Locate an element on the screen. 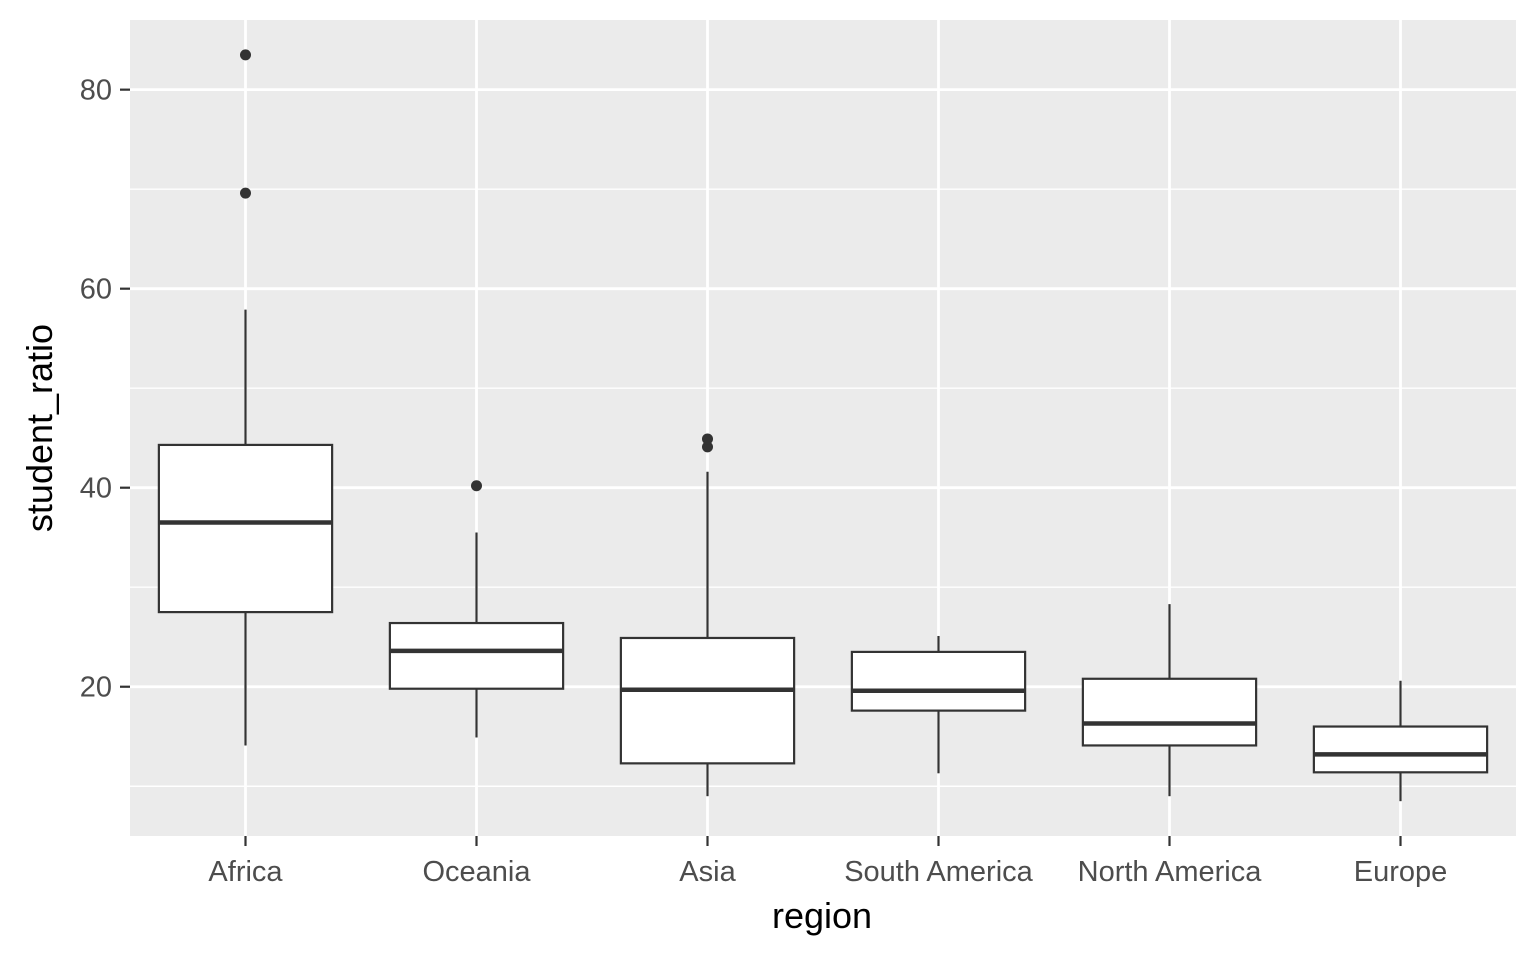  box-asia is located at coordinates (707, 615).